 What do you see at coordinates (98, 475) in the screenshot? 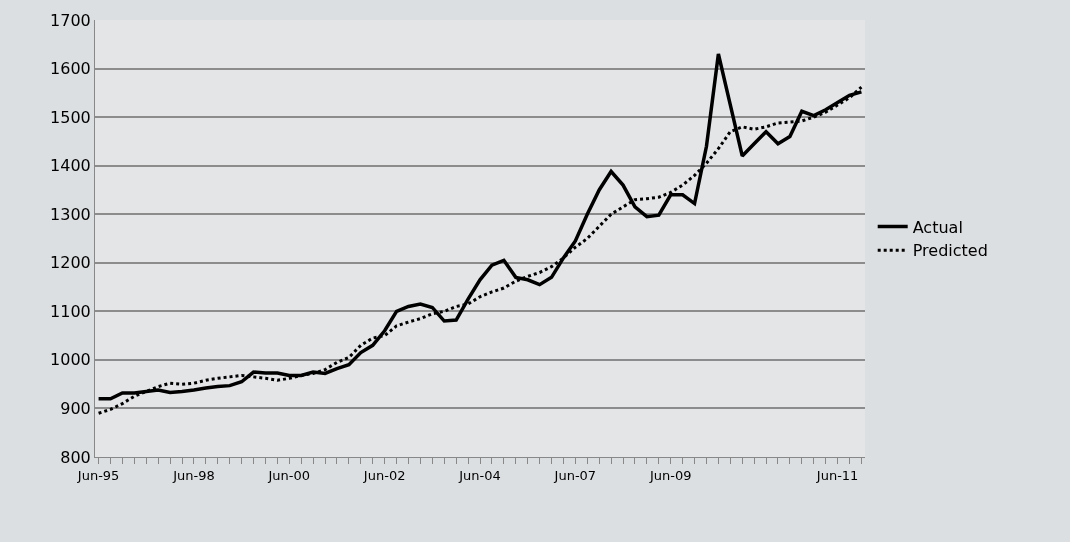
I see `x-tick-label: Jun-95` at bounding box center [98, 475].